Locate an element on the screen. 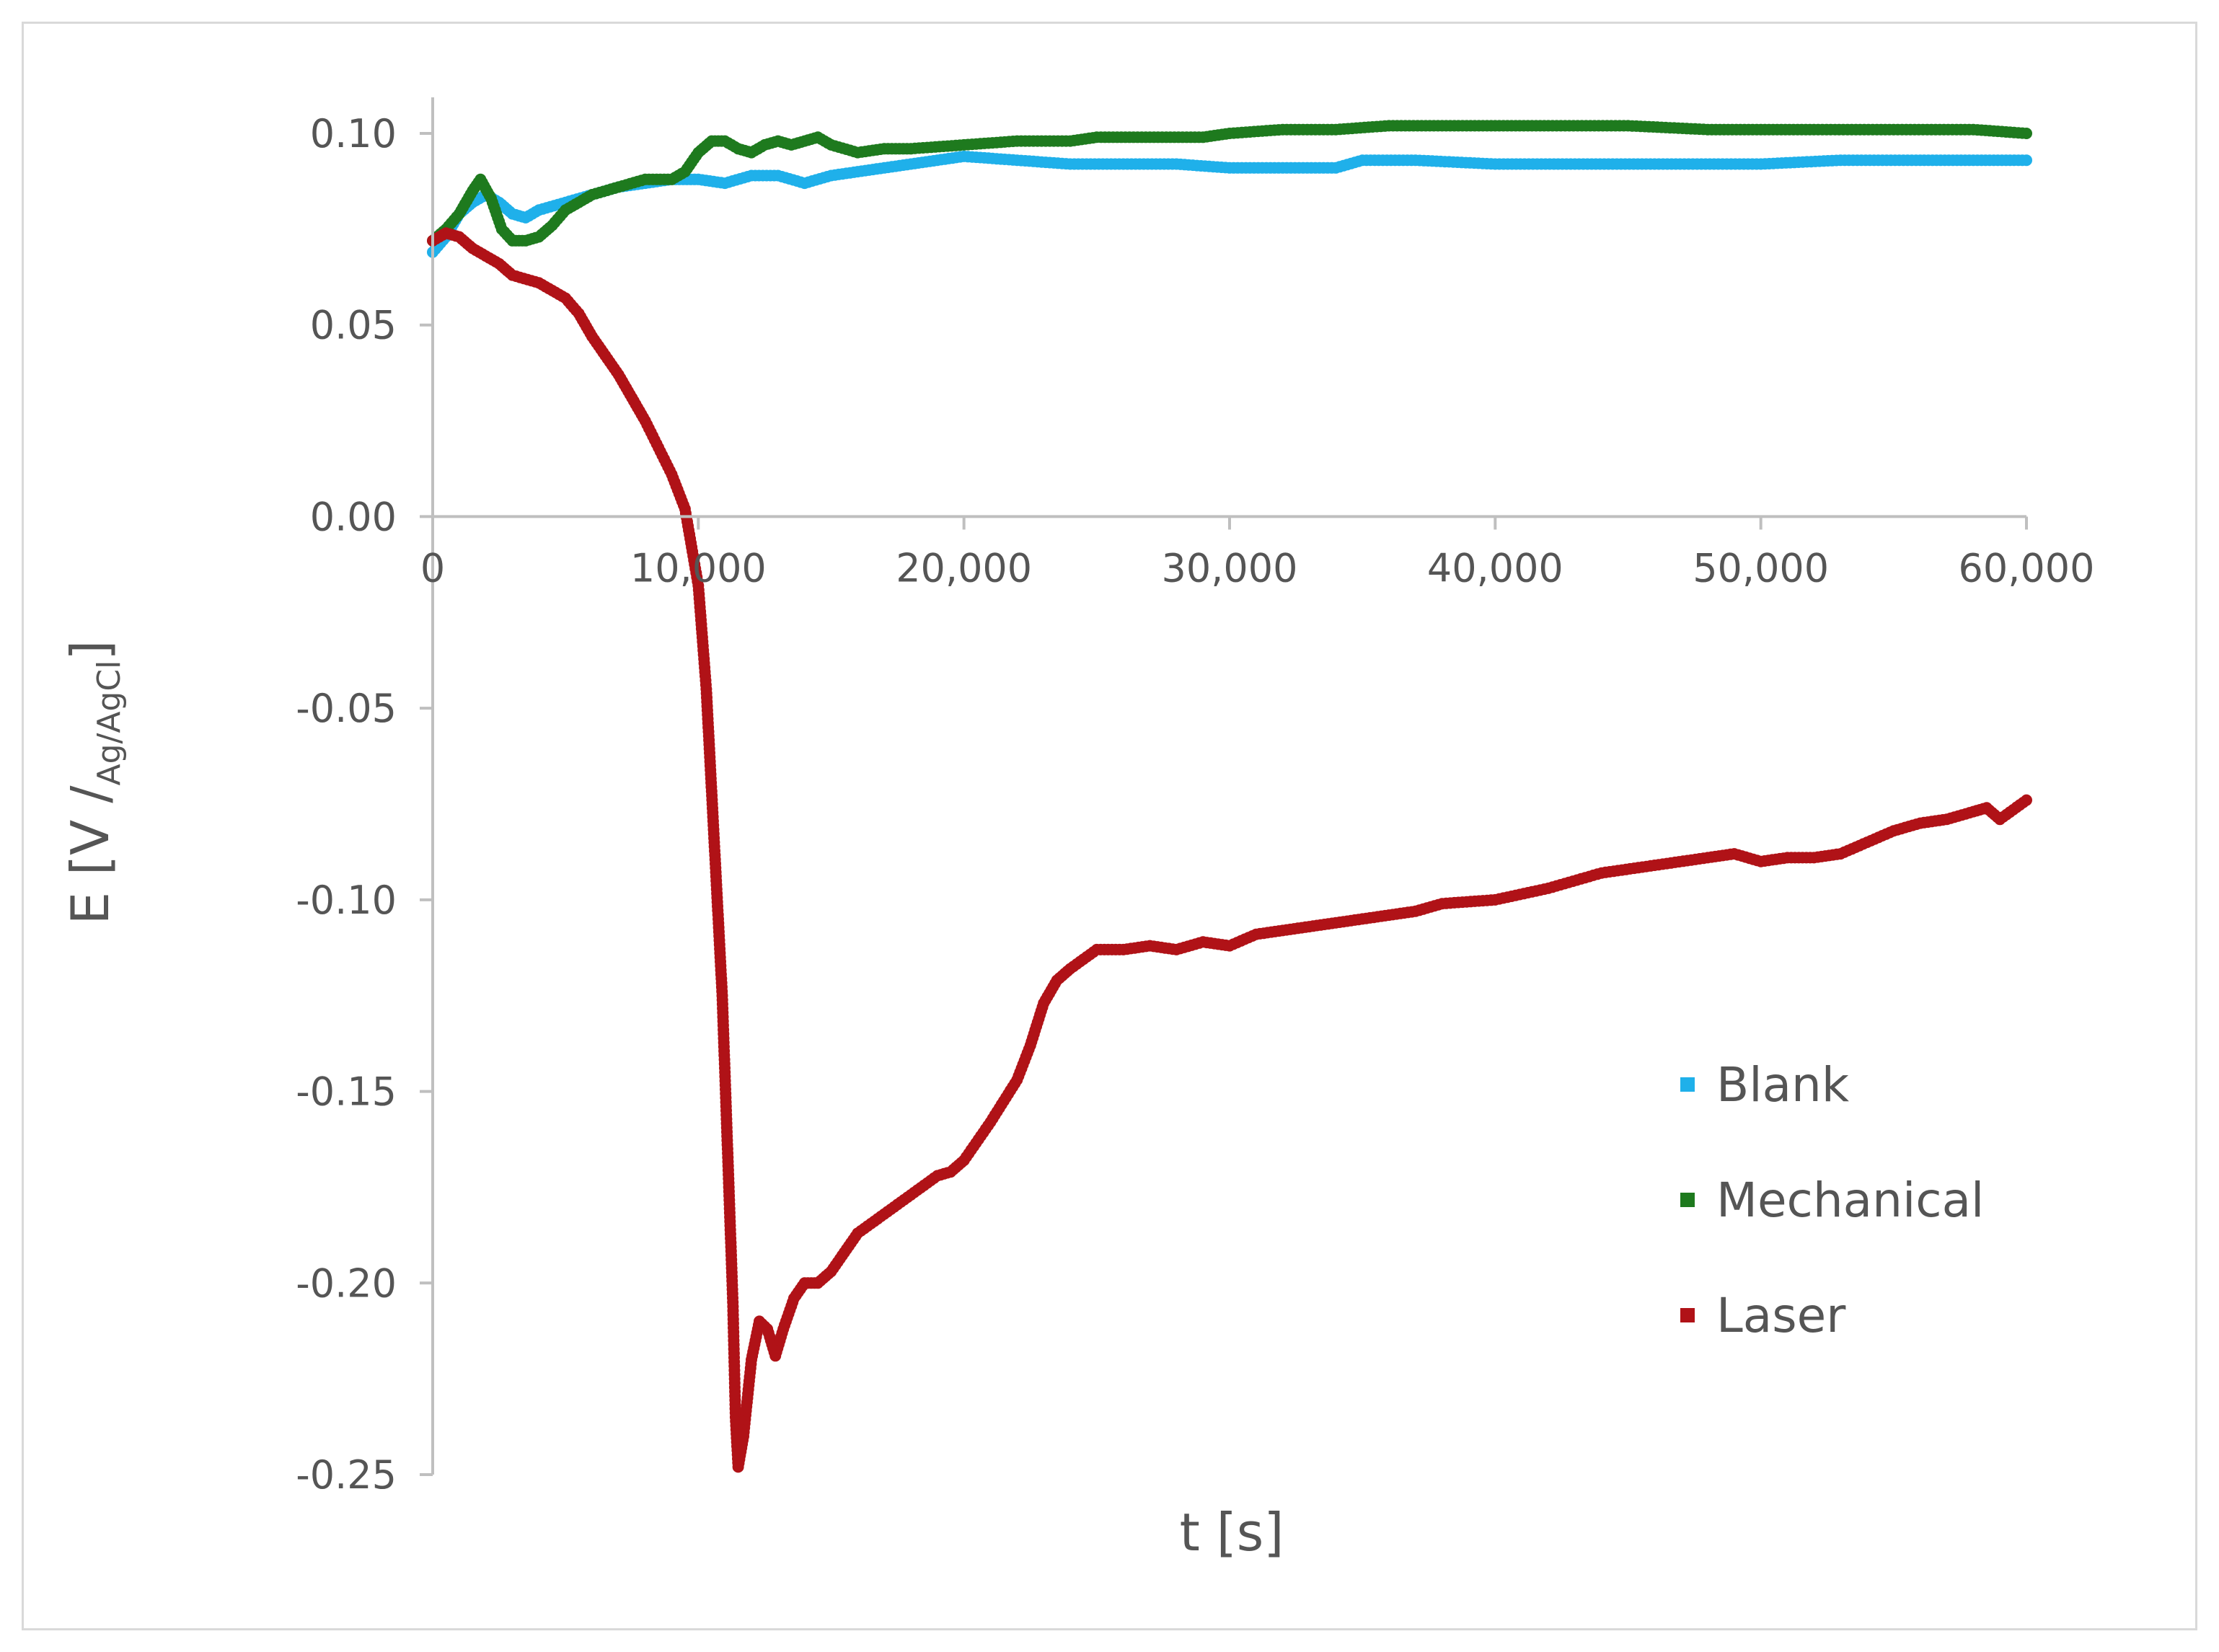  x-ticks: 0 10,000 20,000 30,000 40,000 50,000 60,000 is located at coordinates (1257, 553).